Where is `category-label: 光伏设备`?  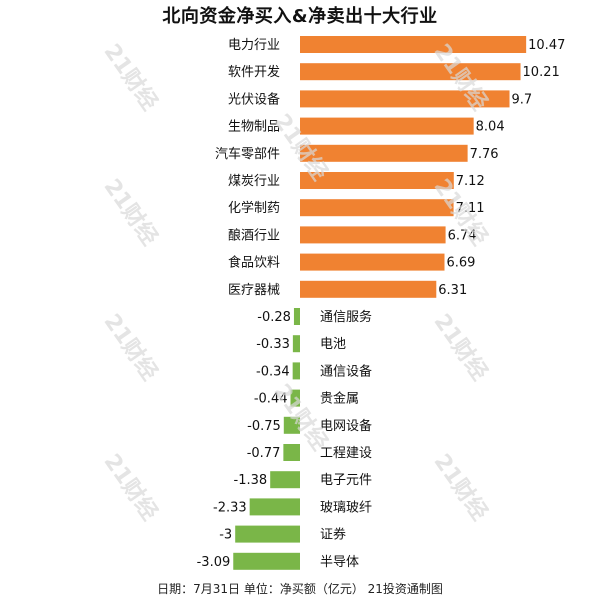 category-label: 光伏设备 is located at coordinates (254, 99).